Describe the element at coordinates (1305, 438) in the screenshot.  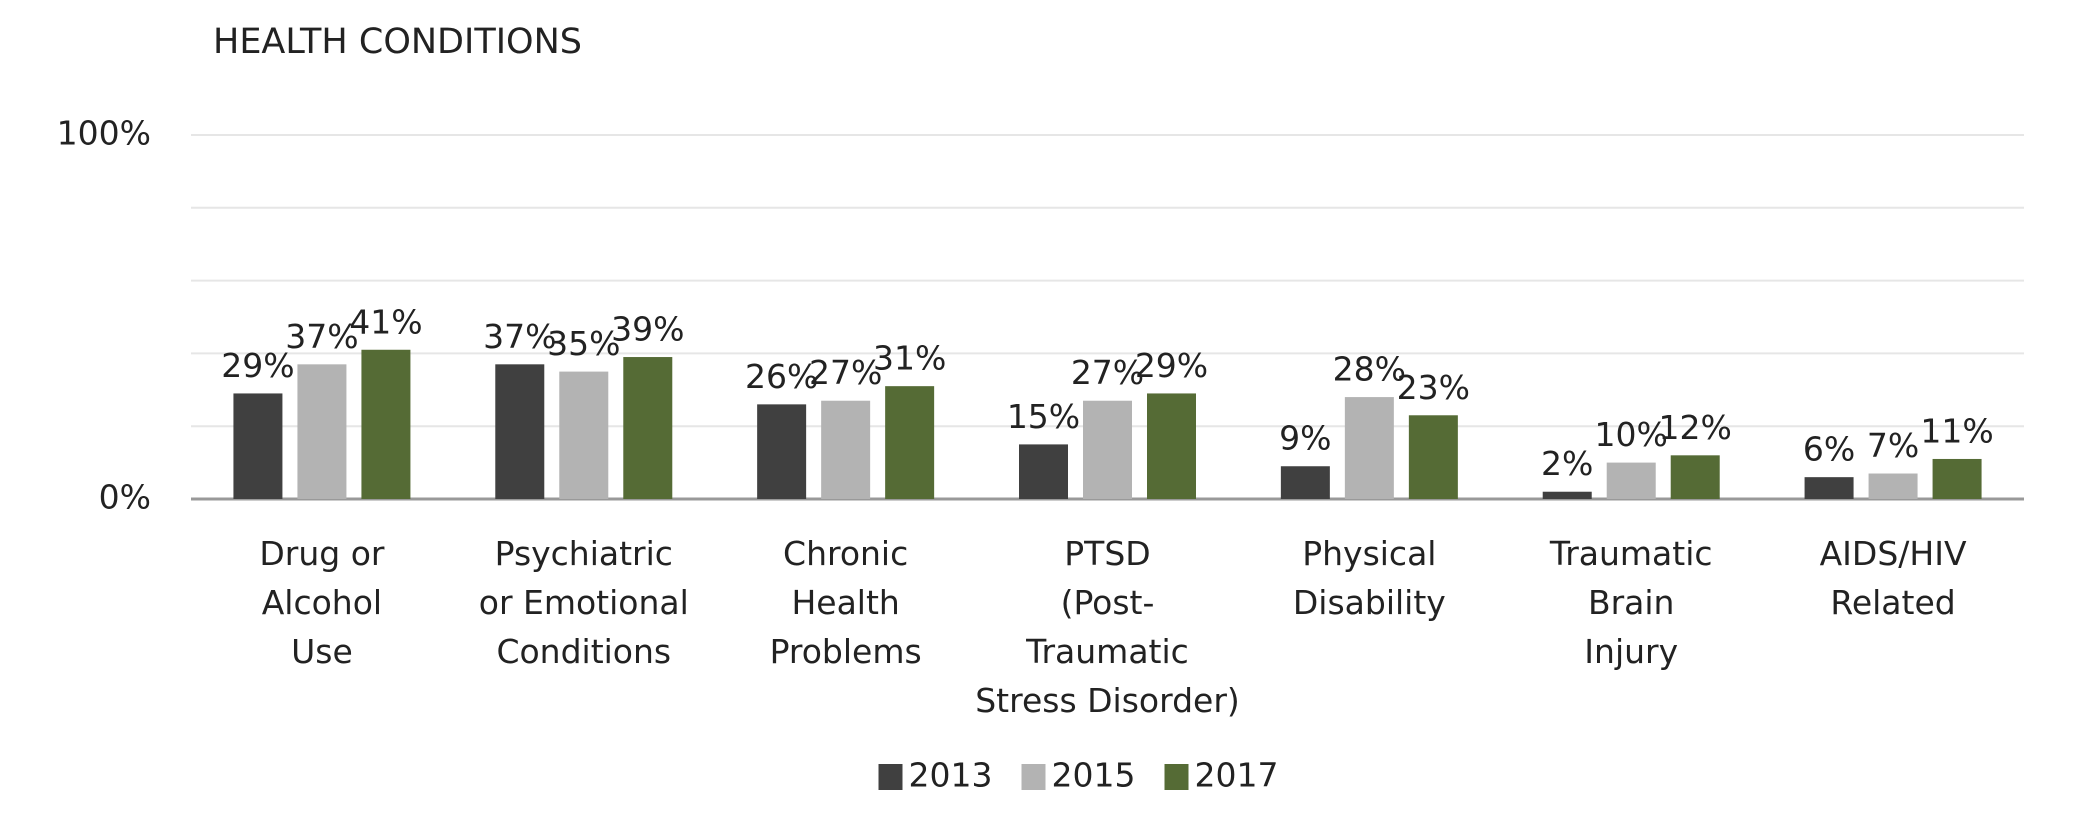
I see `data-label: 9%` at that location.